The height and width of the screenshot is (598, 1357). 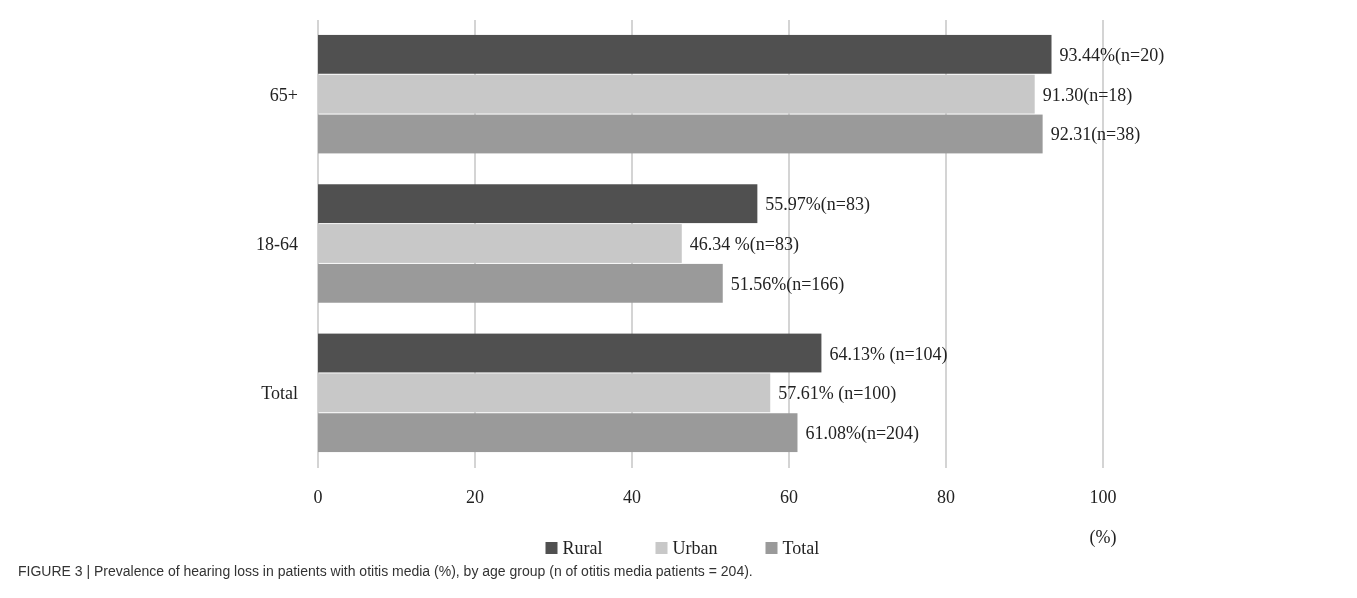 I want to click on x-tick-label: 20, so click(x=475, y=497).